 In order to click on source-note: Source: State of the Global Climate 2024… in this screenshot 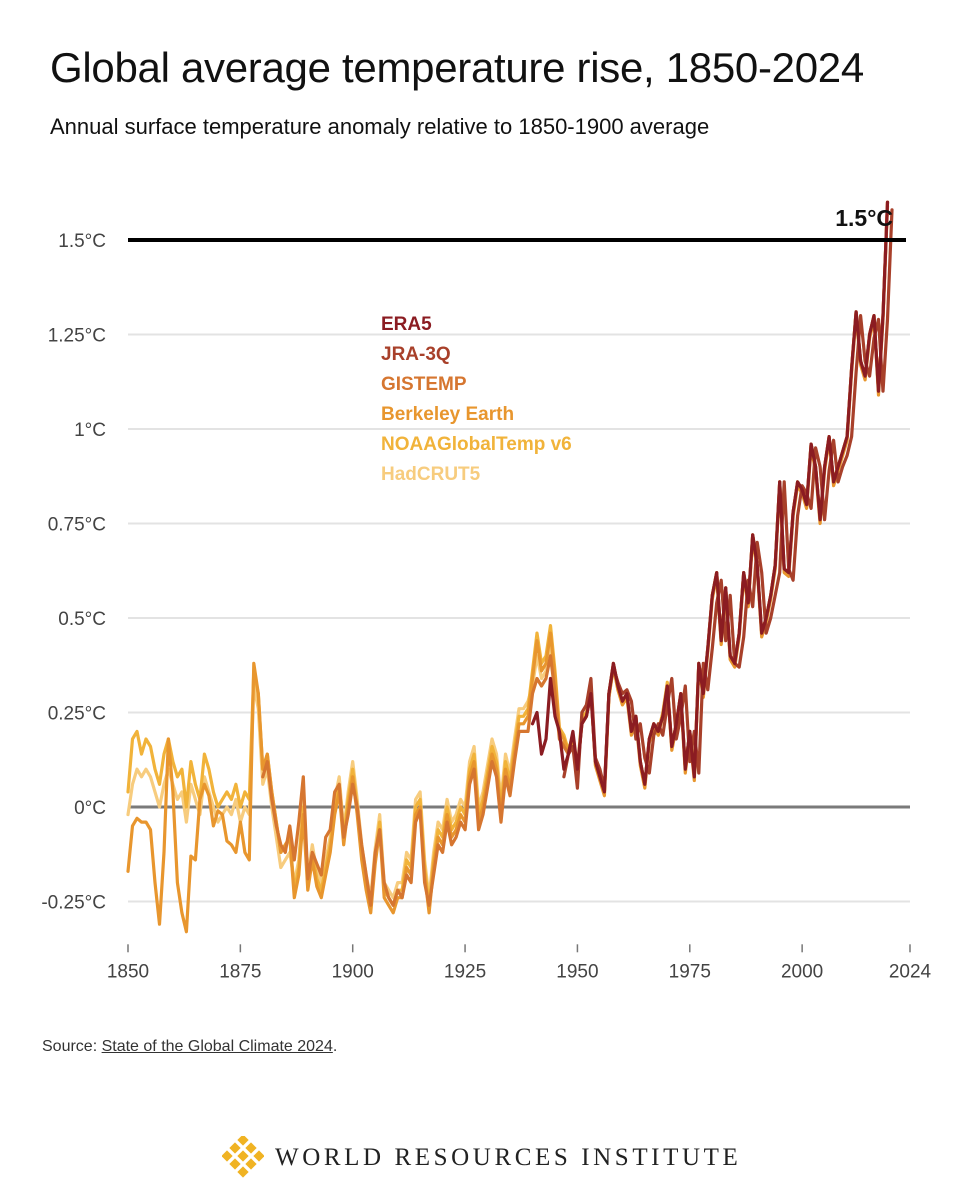, I will do `click(189, 1047)`.